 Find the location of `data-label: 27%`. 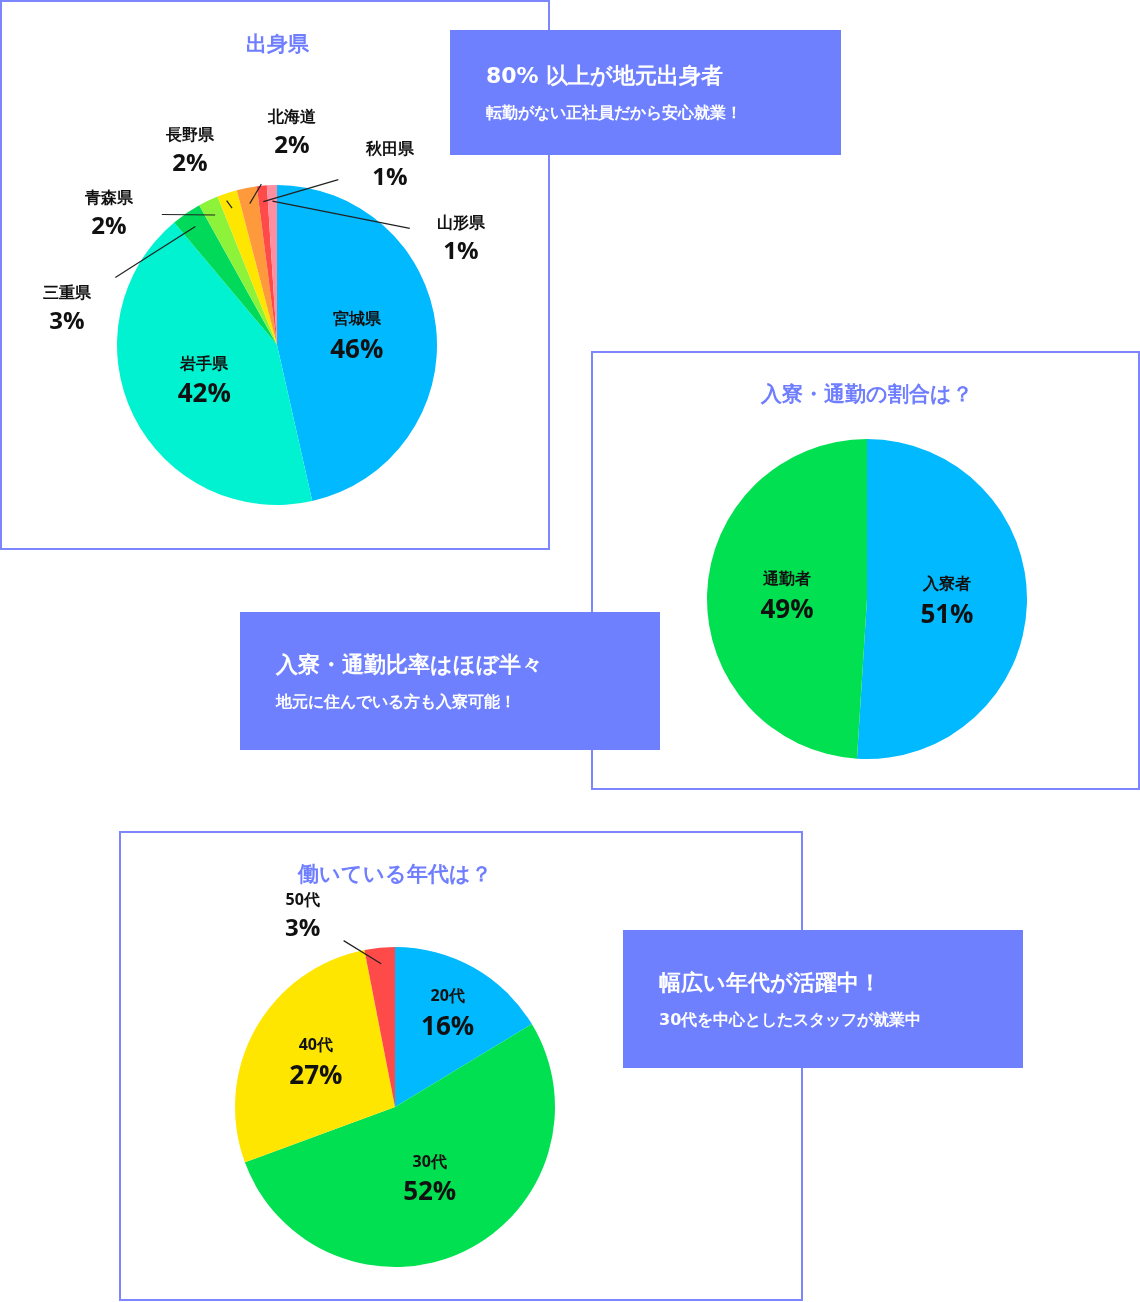

data-label: 27% is located at coordinates (316, 1073).